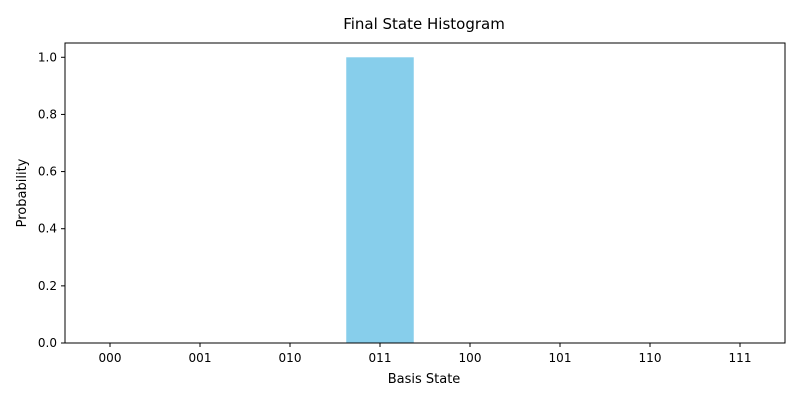  What do you see at coordinates (110, 358) in the screenshot?
I see `x-tick-label: 000` at bounding box center [110, 358].